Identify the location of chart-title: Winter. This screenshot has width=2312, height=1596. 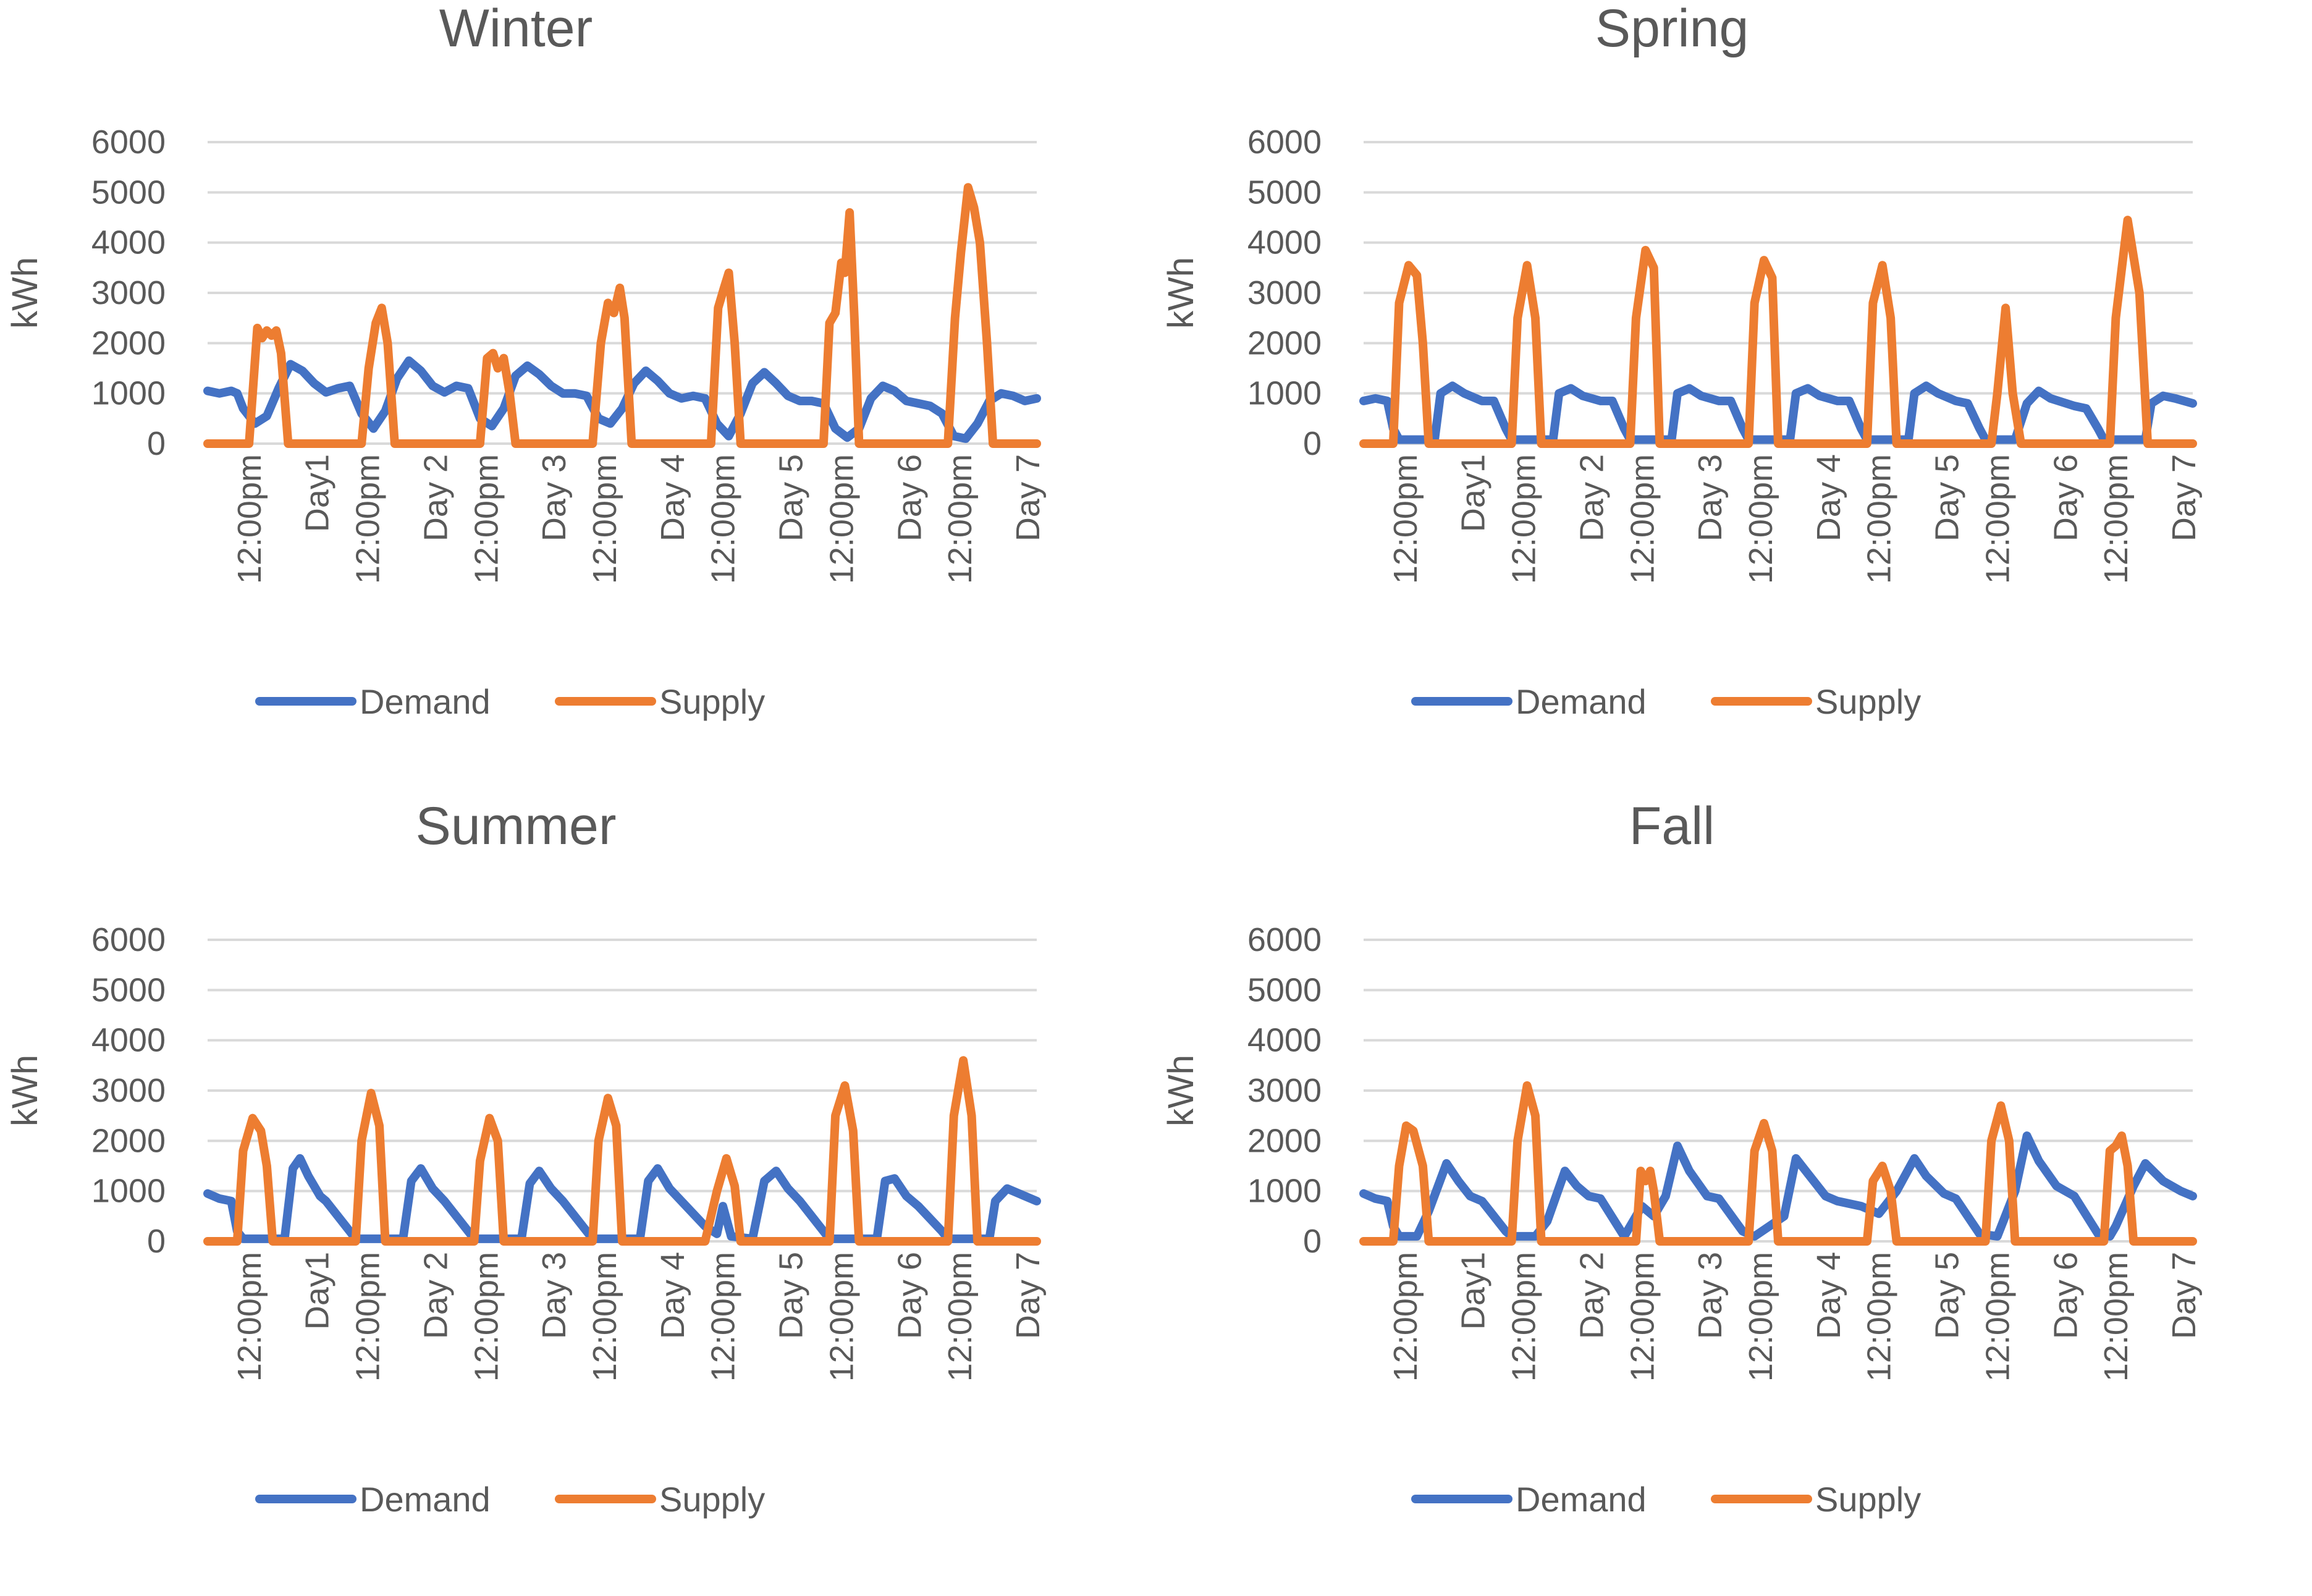
(516, 29).